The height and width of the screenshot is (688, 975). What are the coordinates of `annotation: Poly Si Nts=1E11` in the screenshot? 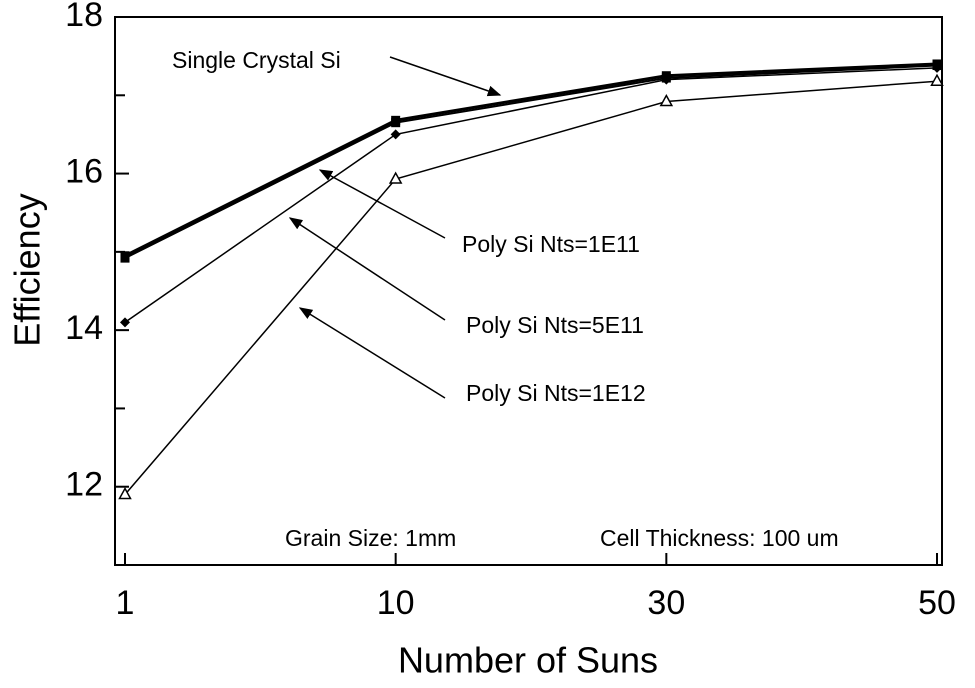 It's located at (551, 244).